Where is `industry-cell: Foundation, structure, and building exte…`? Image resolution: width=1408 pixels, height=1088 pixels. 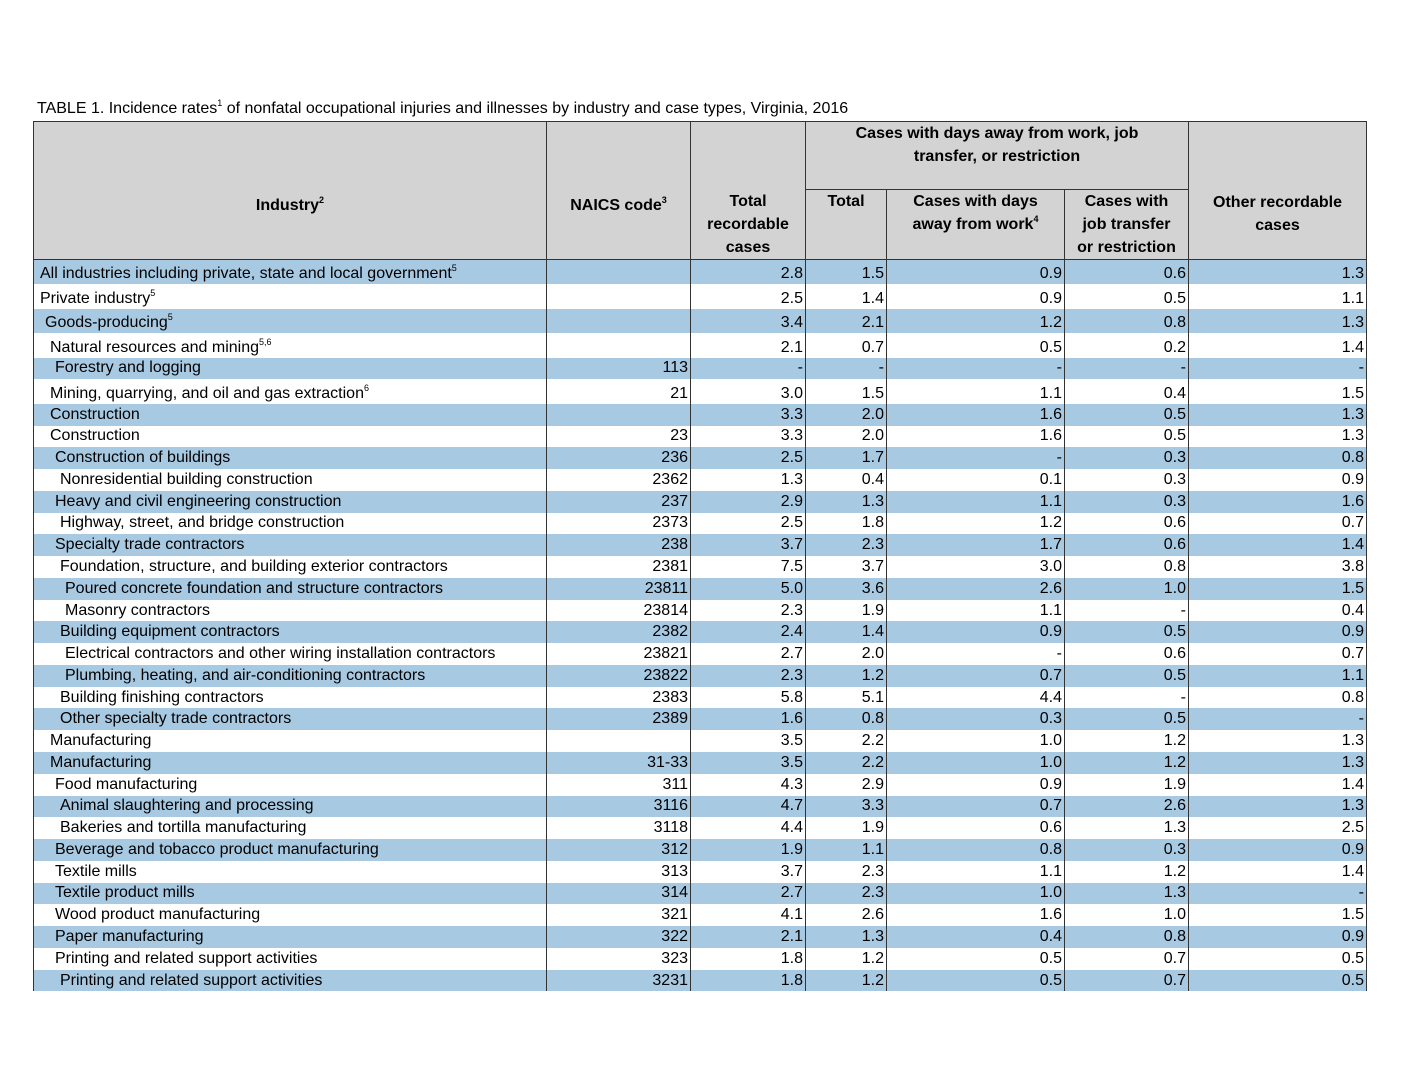
industry-cell: Foundation, structure, and building exte… is located at coordinates (290, 567).